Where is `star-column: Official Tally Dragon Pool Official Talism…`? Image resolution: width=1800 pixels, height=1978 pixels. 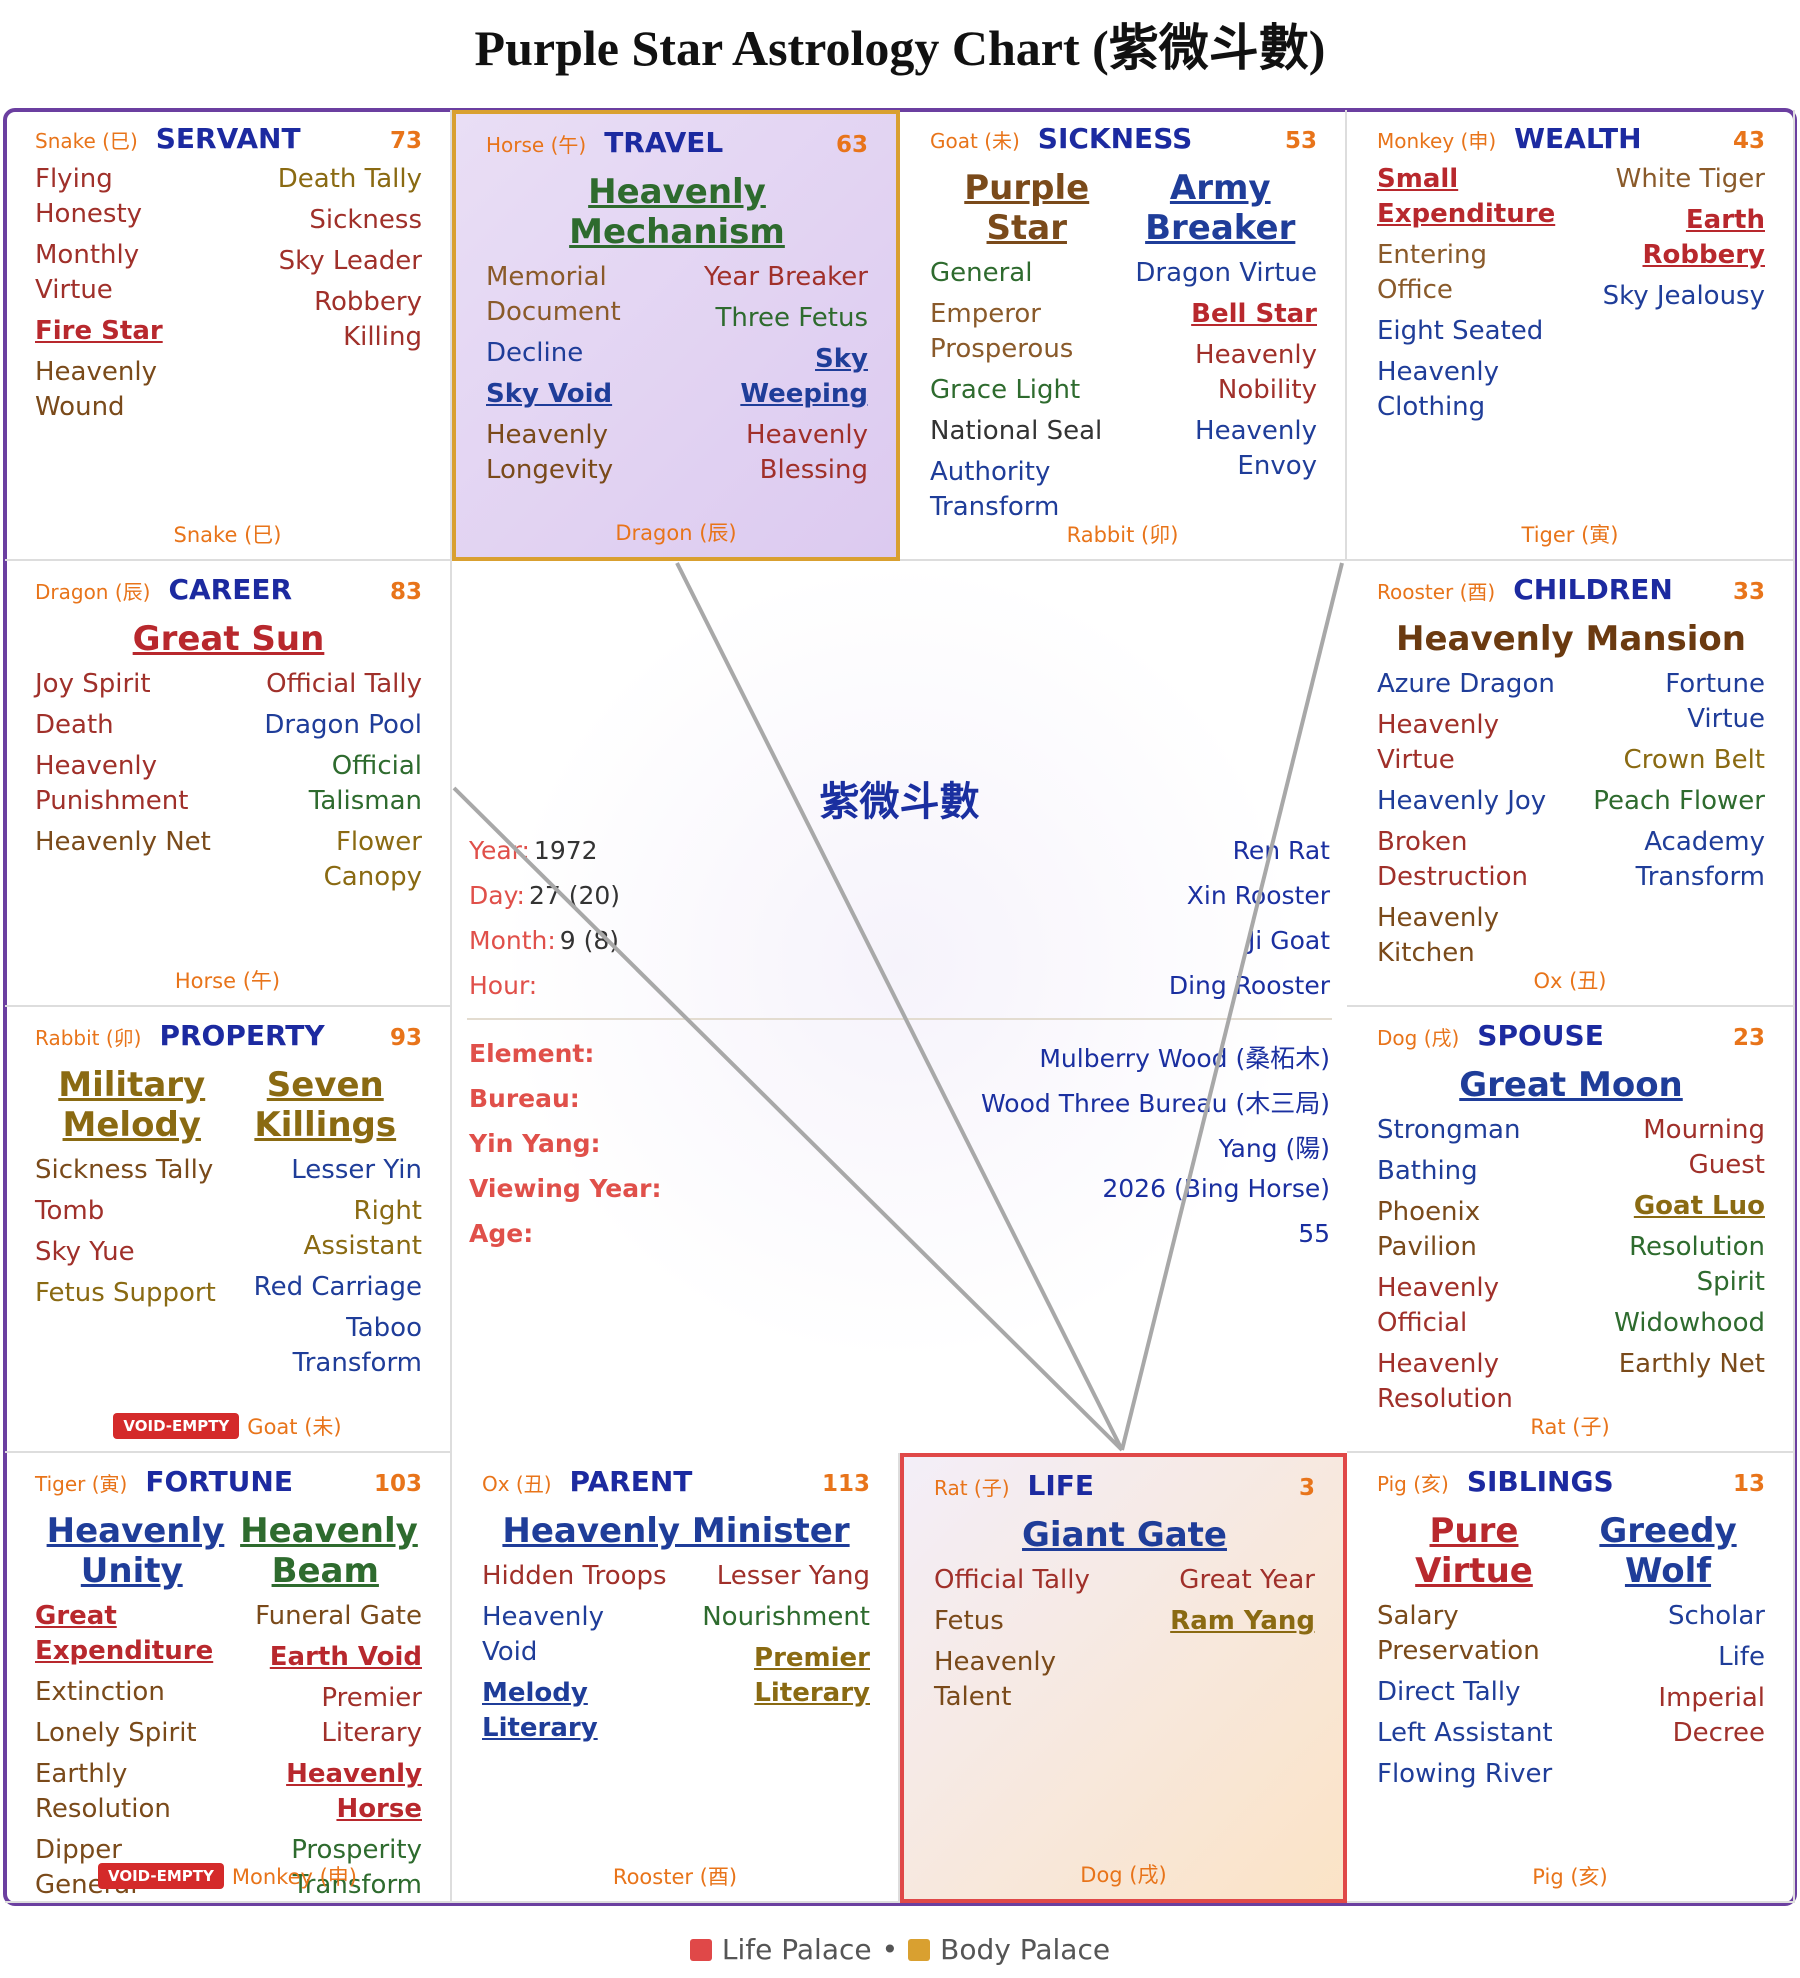 star-column: Official Tally Dragon Pool Official Talism… is located at coordinates (329, 781).